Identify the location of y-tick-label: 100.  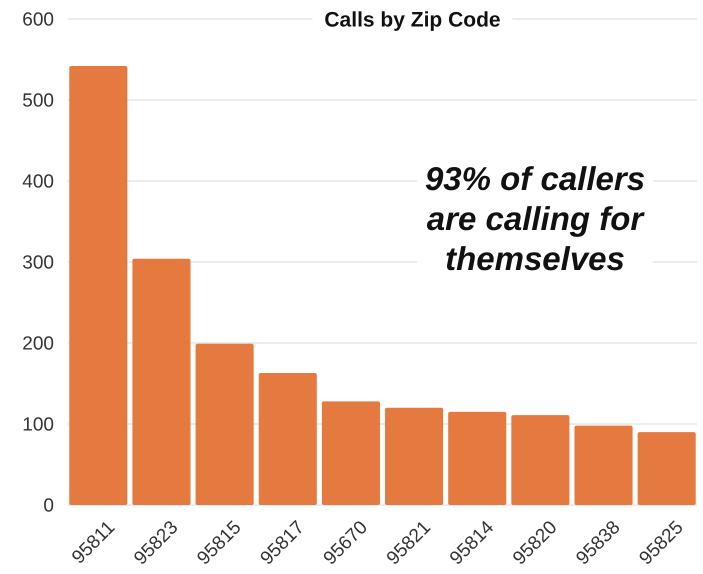
(38, 425).